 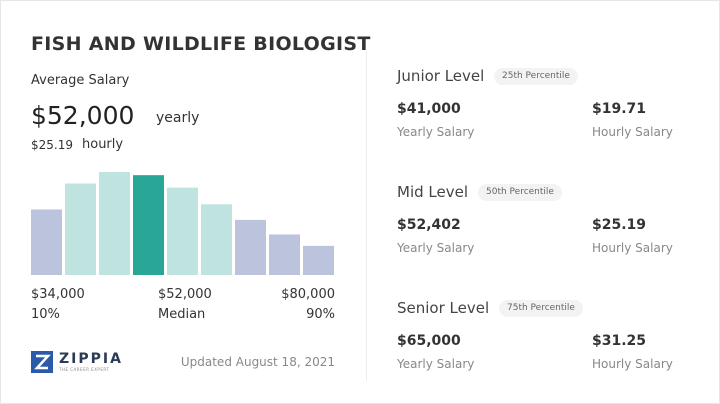 What do you see at coordinates (83, 115) in the screenshot?
I see `average-yearly: $52,000` at bounding box center [83, 115].